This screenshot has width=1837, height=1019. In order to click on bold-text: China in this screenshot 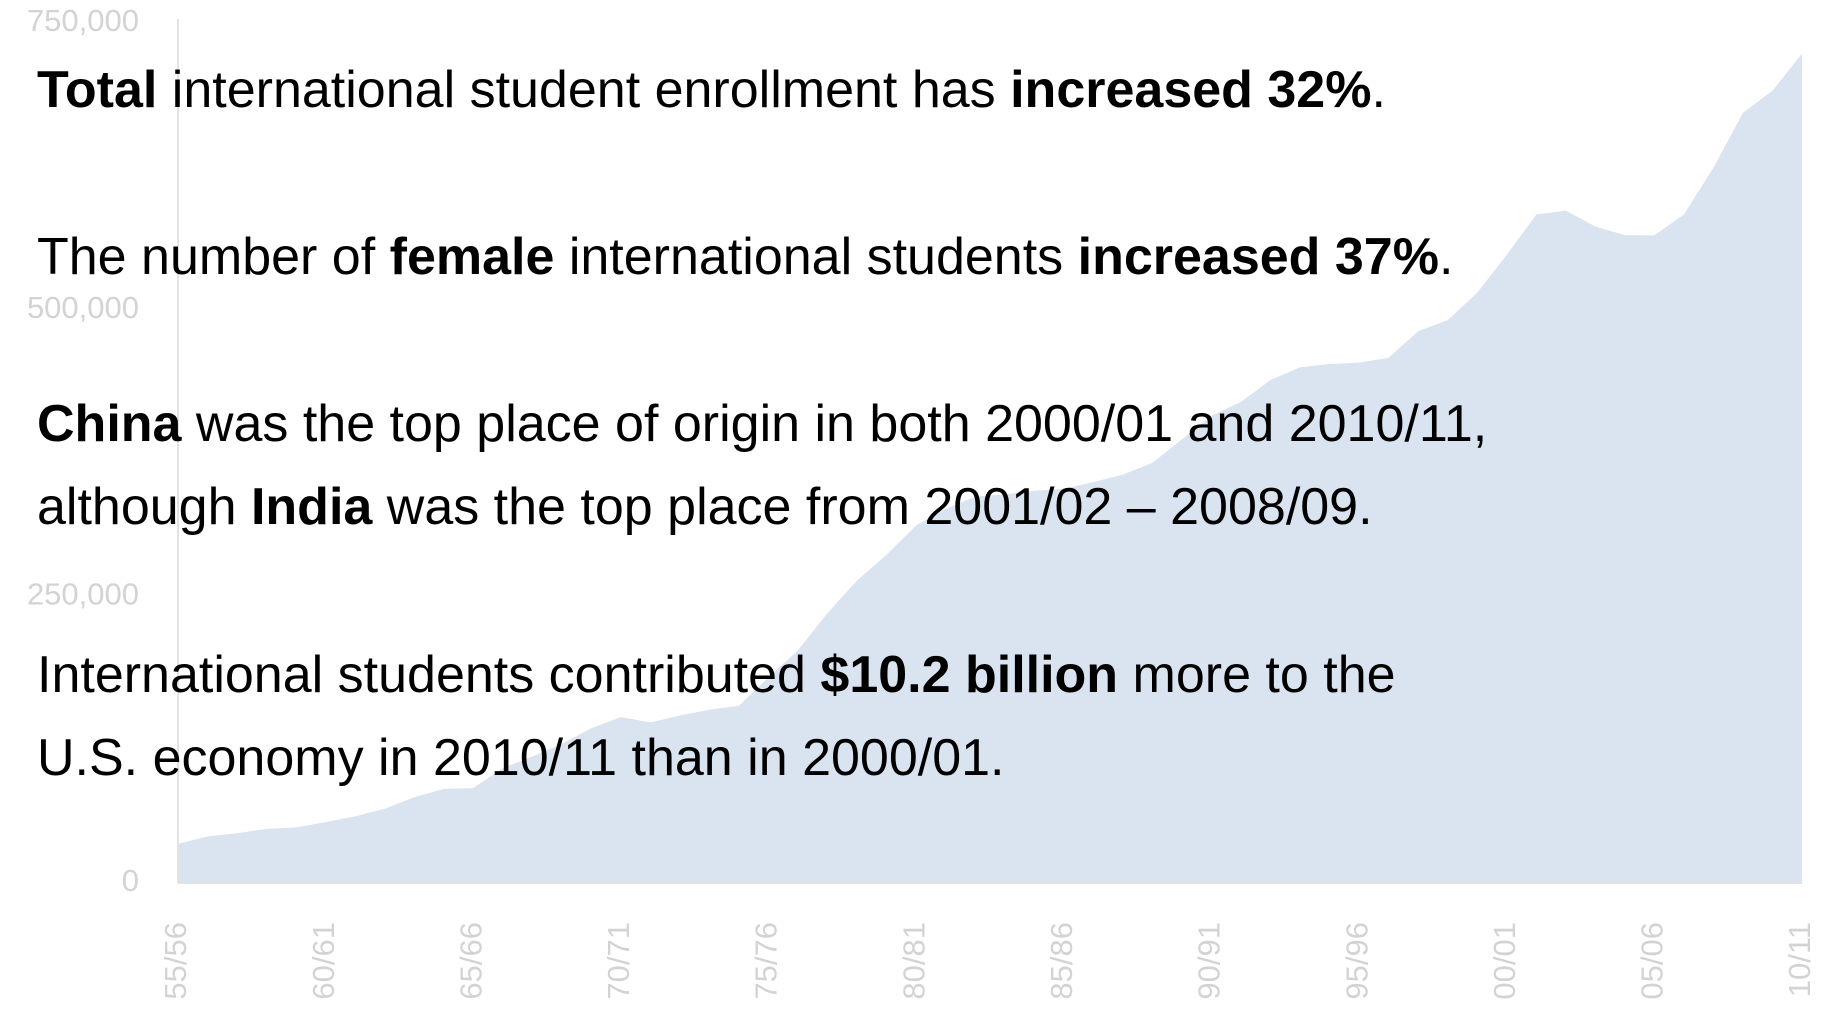, I will do `click(109, 424)`.